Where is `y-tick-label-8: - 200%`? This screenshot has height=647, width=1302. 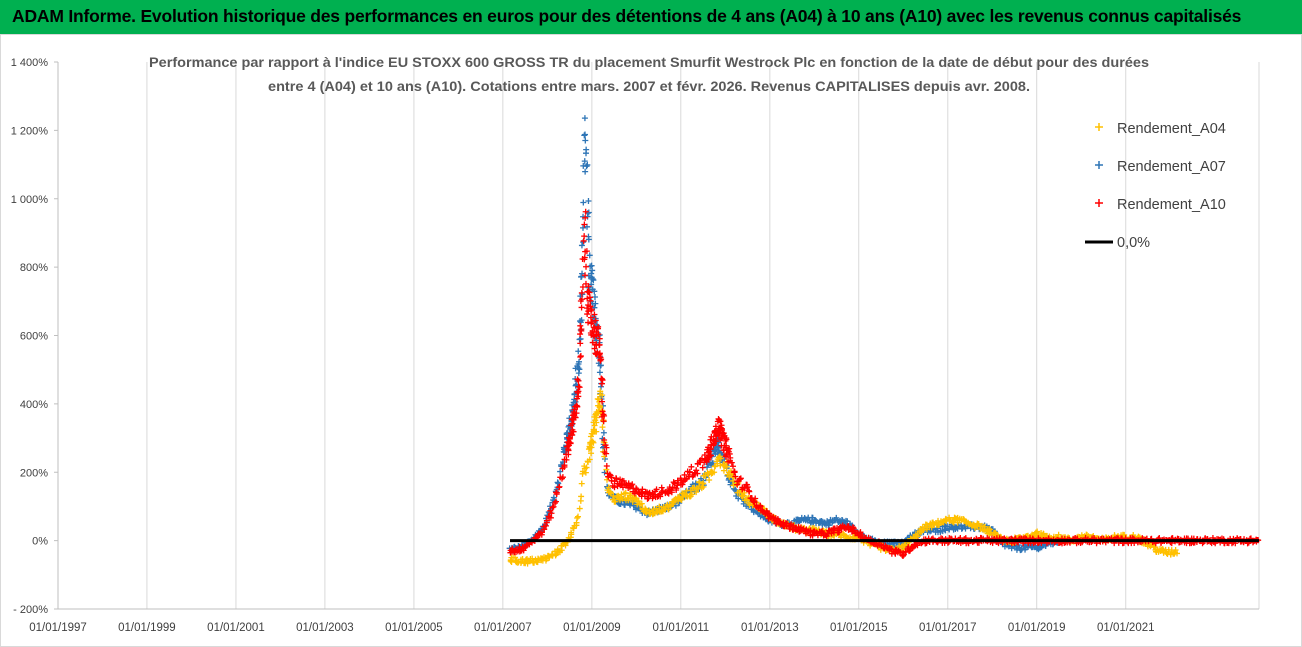 y-tick-label-8: - 200% is located at coordinates (30, 610).